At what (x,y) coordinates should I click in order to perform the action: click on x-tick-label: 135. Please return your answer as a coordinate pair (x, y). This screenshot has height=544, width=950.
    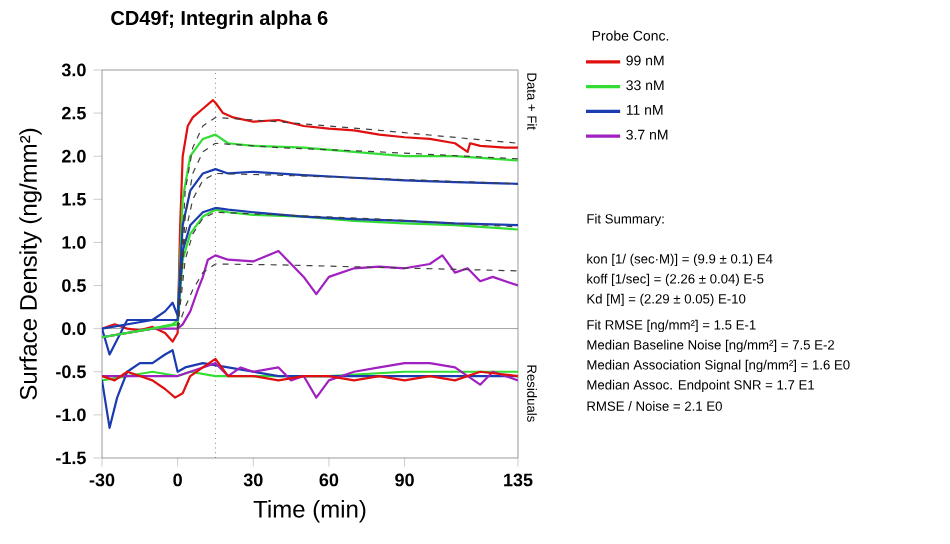
    Looking at the image, I should click on (518, 480).